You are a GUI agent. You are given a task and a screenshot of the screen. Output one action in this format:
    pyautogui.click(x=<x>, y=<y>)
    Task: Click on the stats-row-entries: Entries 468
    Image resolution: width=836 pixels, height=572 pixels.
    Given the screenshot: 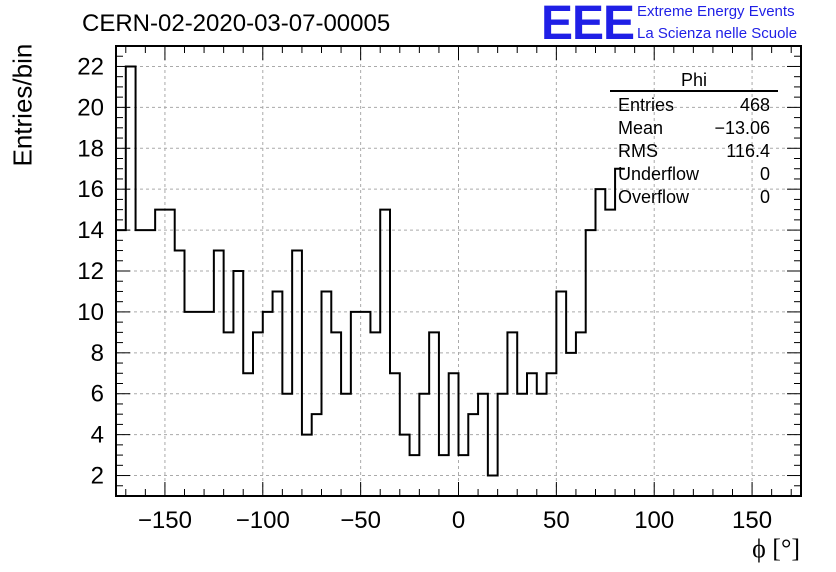 What is the action you would take?
    pyautogui.click(x=694, y=105)
    